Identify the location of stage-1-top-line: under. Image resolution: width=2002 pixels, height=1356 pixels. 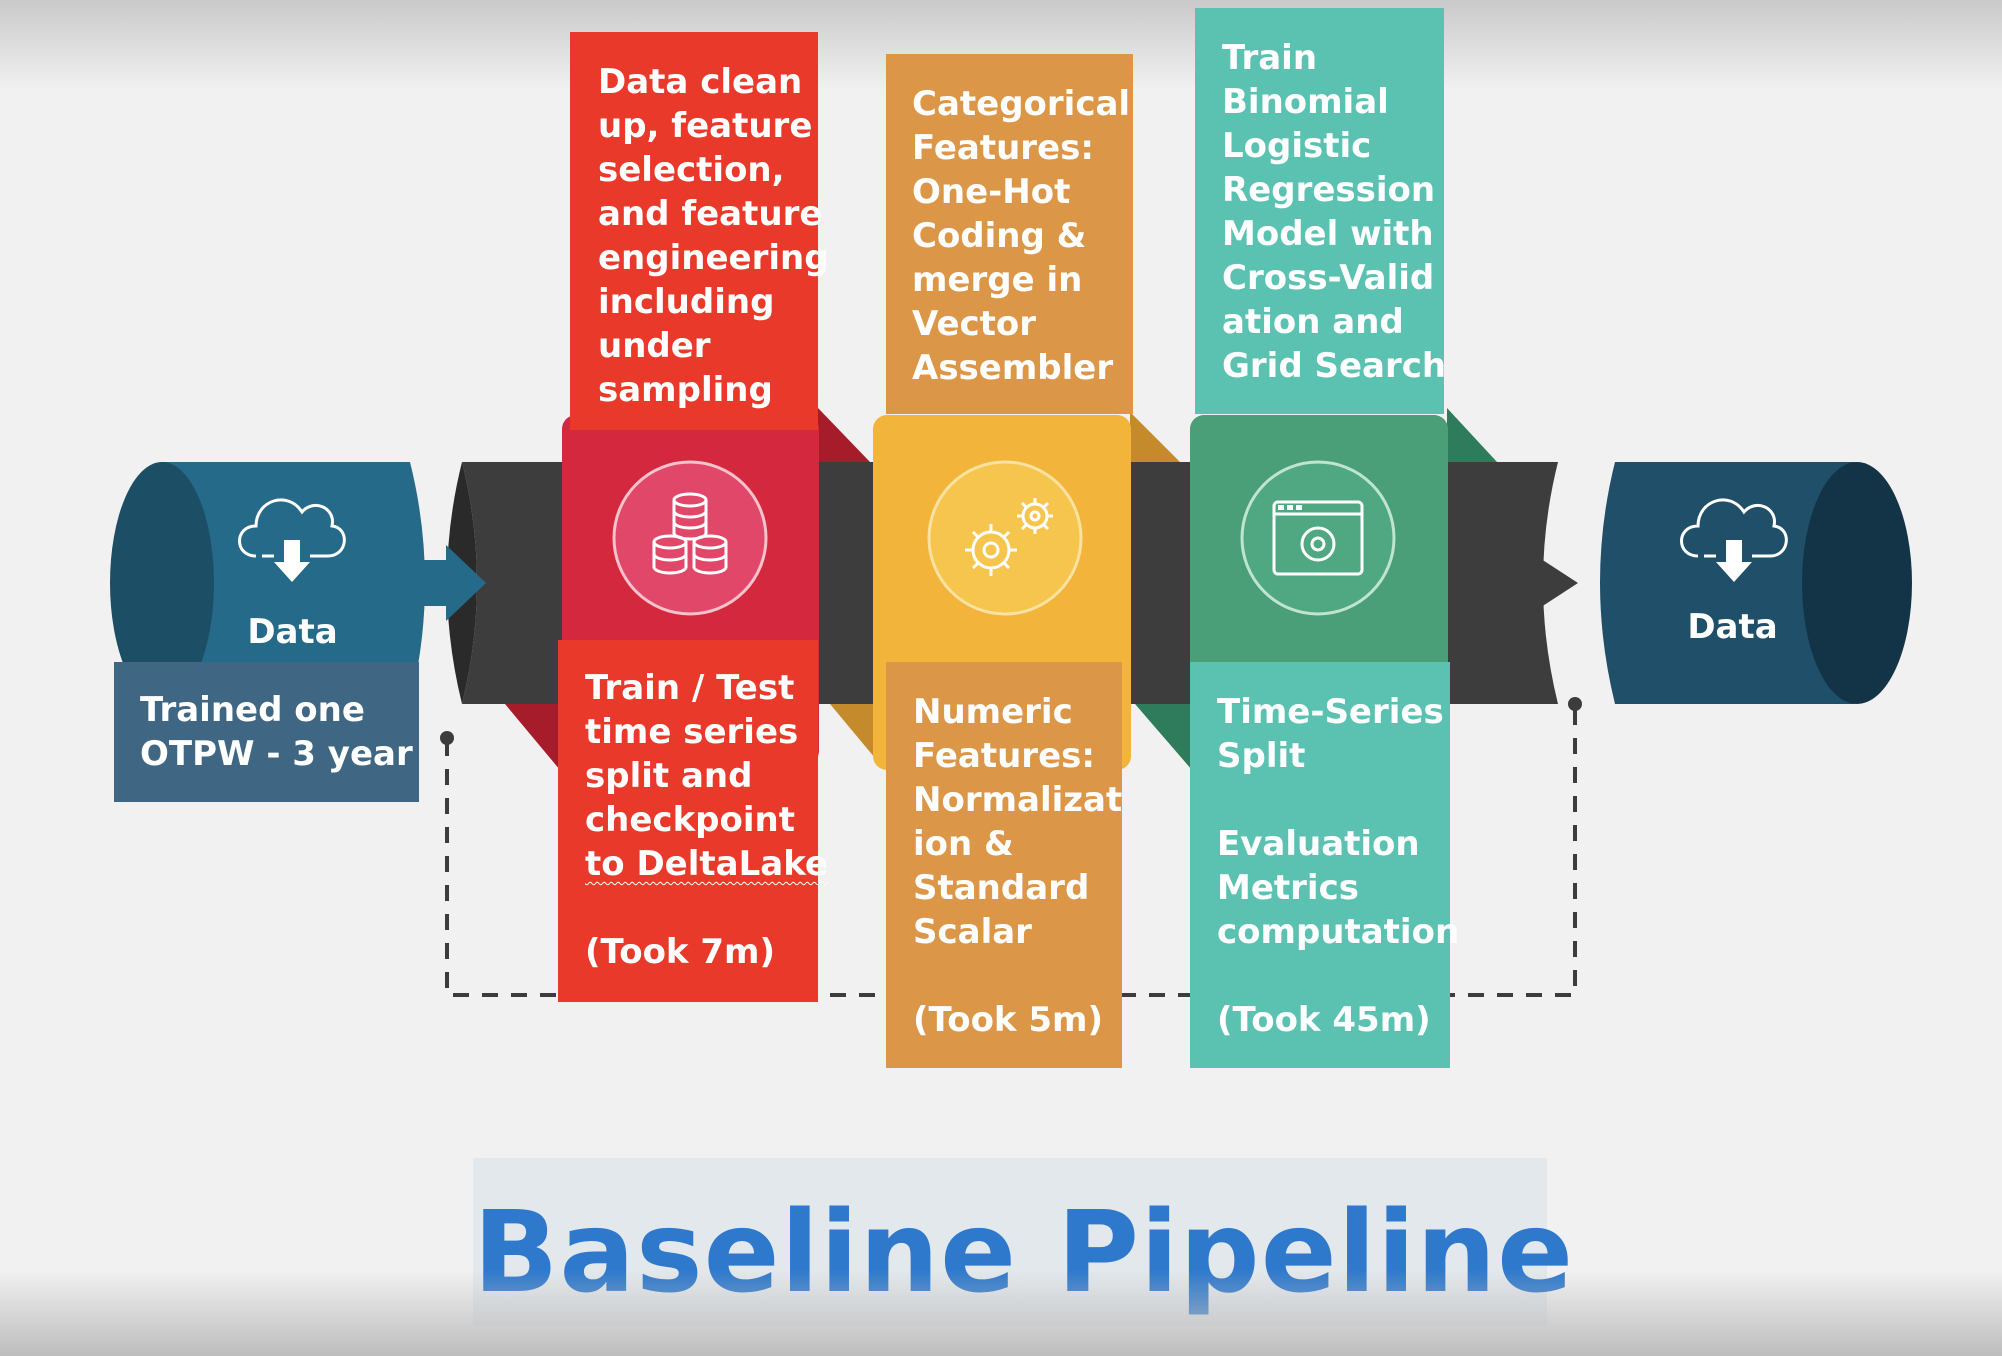
(654, 346).